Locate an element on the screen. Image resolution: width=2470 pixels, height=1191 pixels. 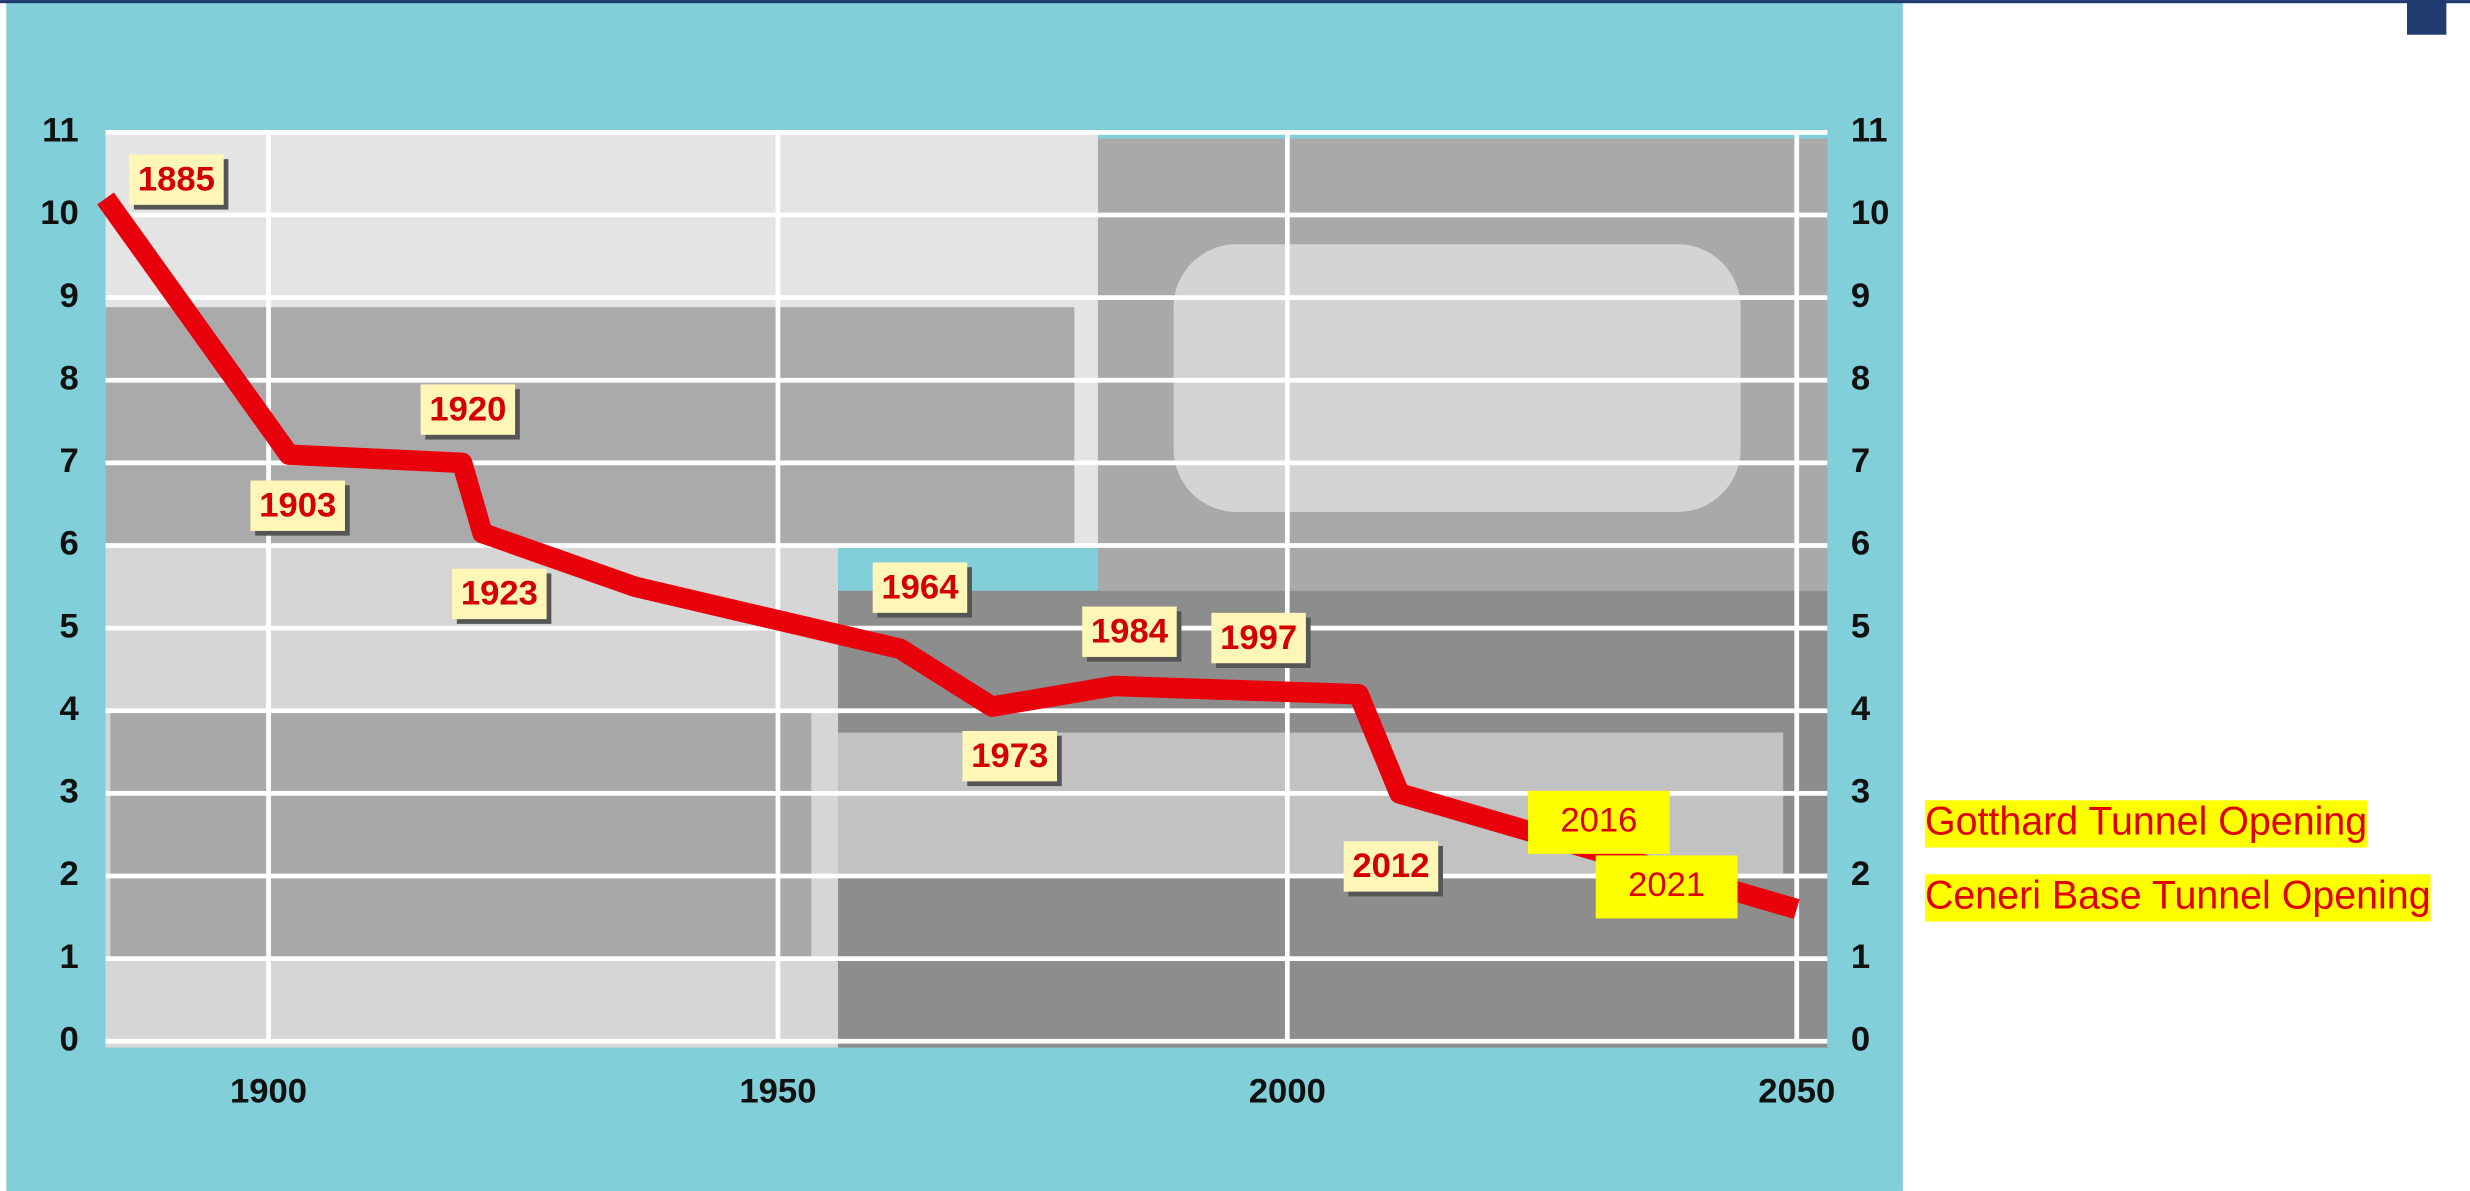
y-tick-label: 1 is located at coordinates (68, 957).